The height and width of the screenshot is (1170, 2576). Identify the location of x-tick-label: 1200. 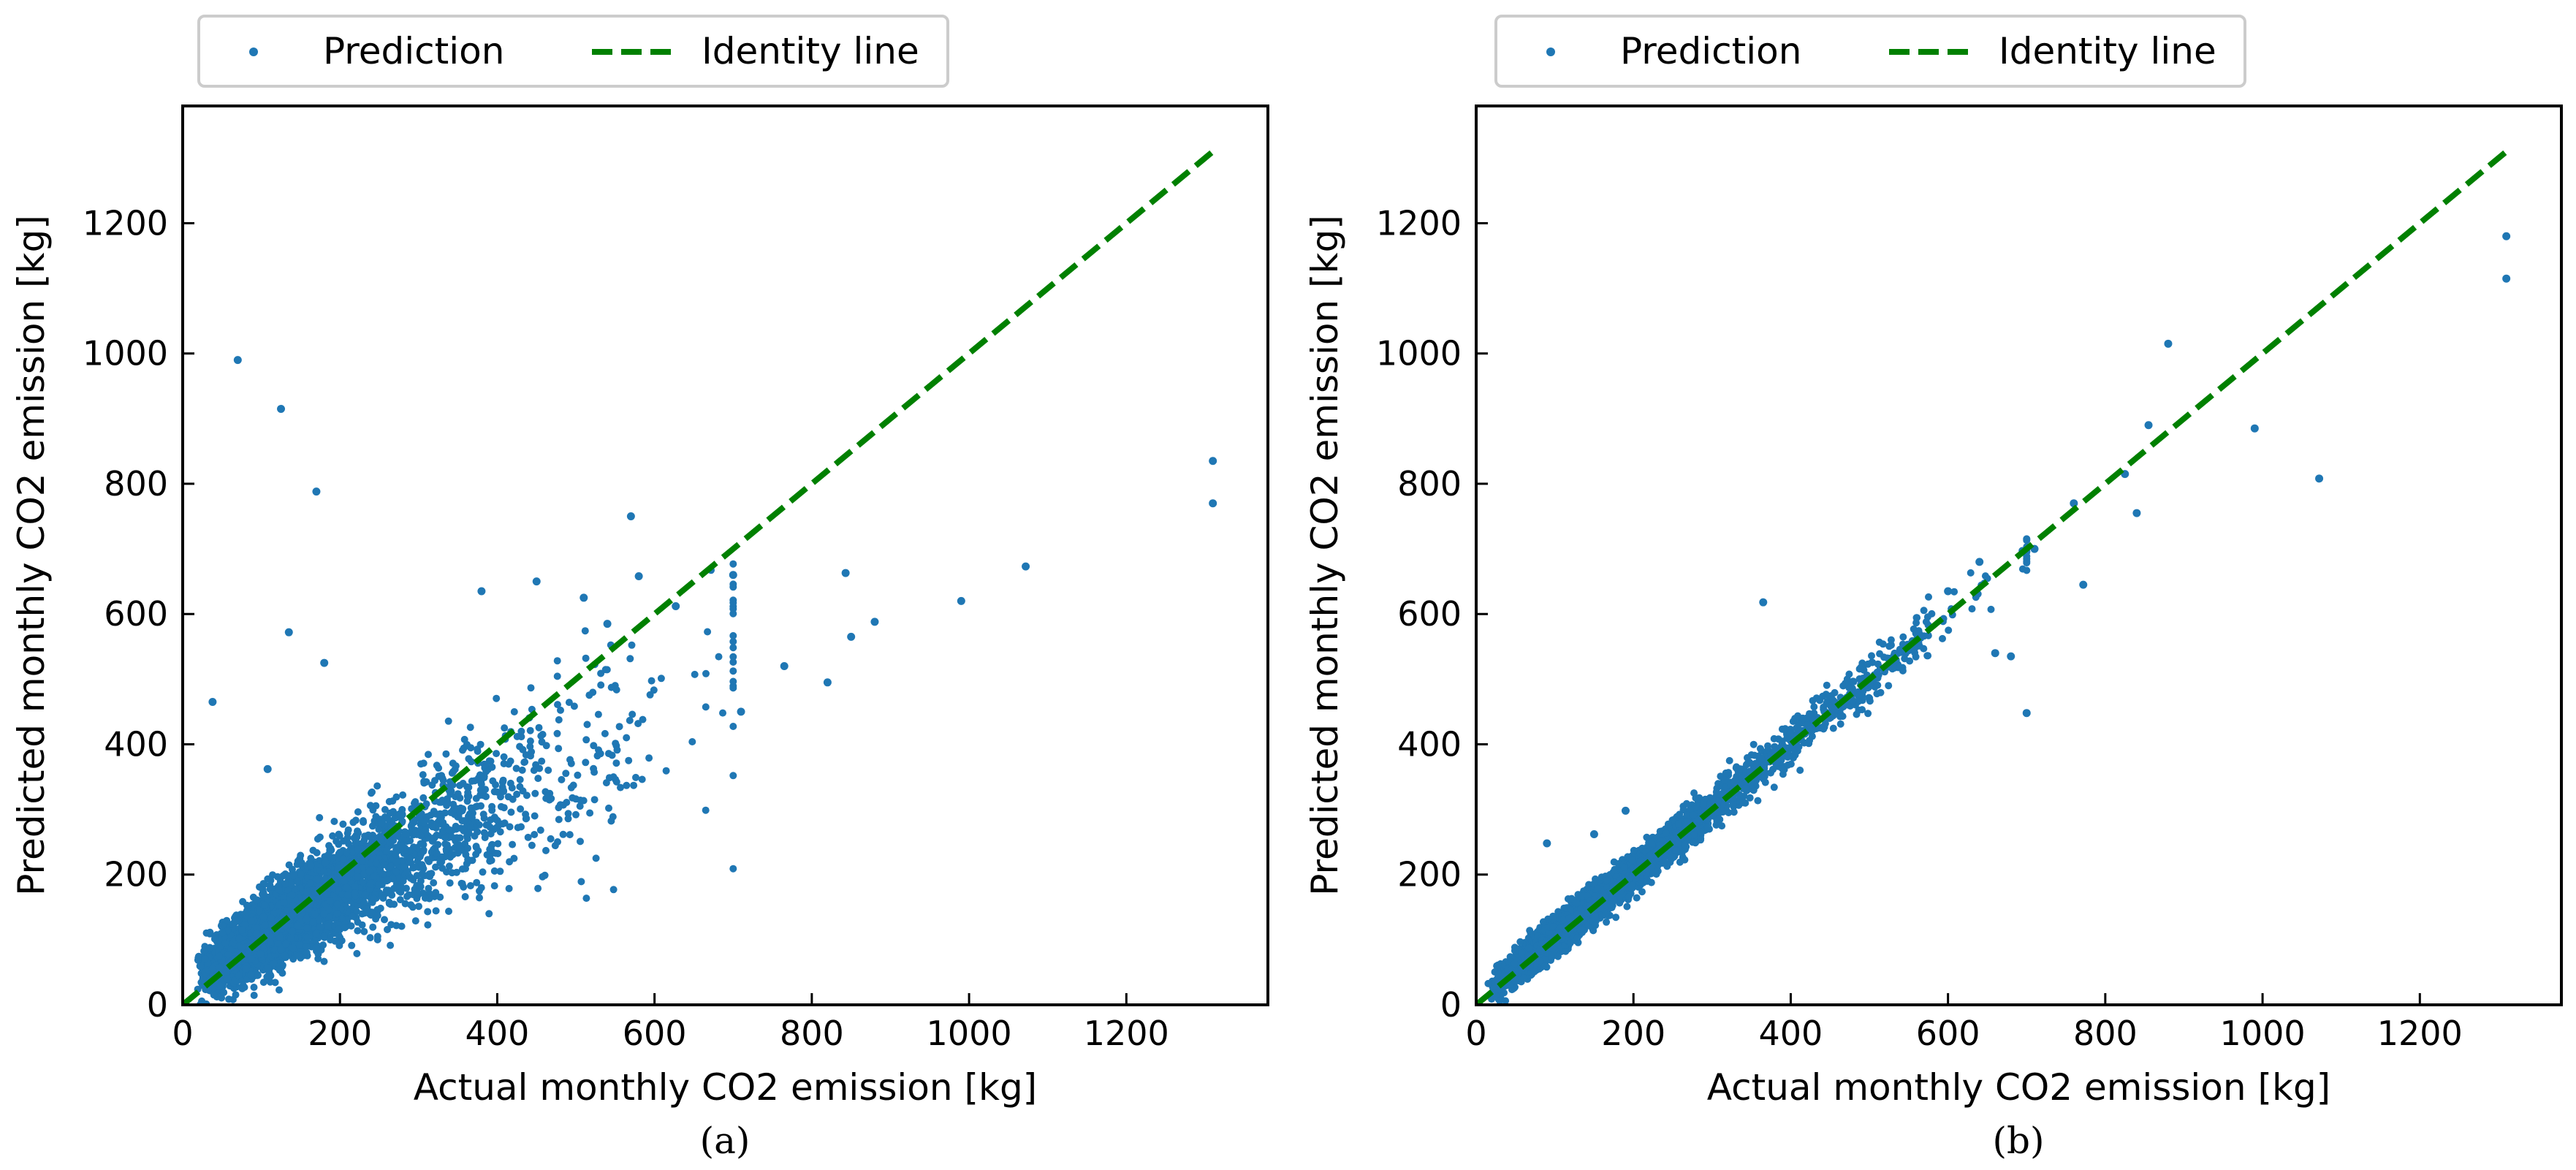
(1126, 1033).